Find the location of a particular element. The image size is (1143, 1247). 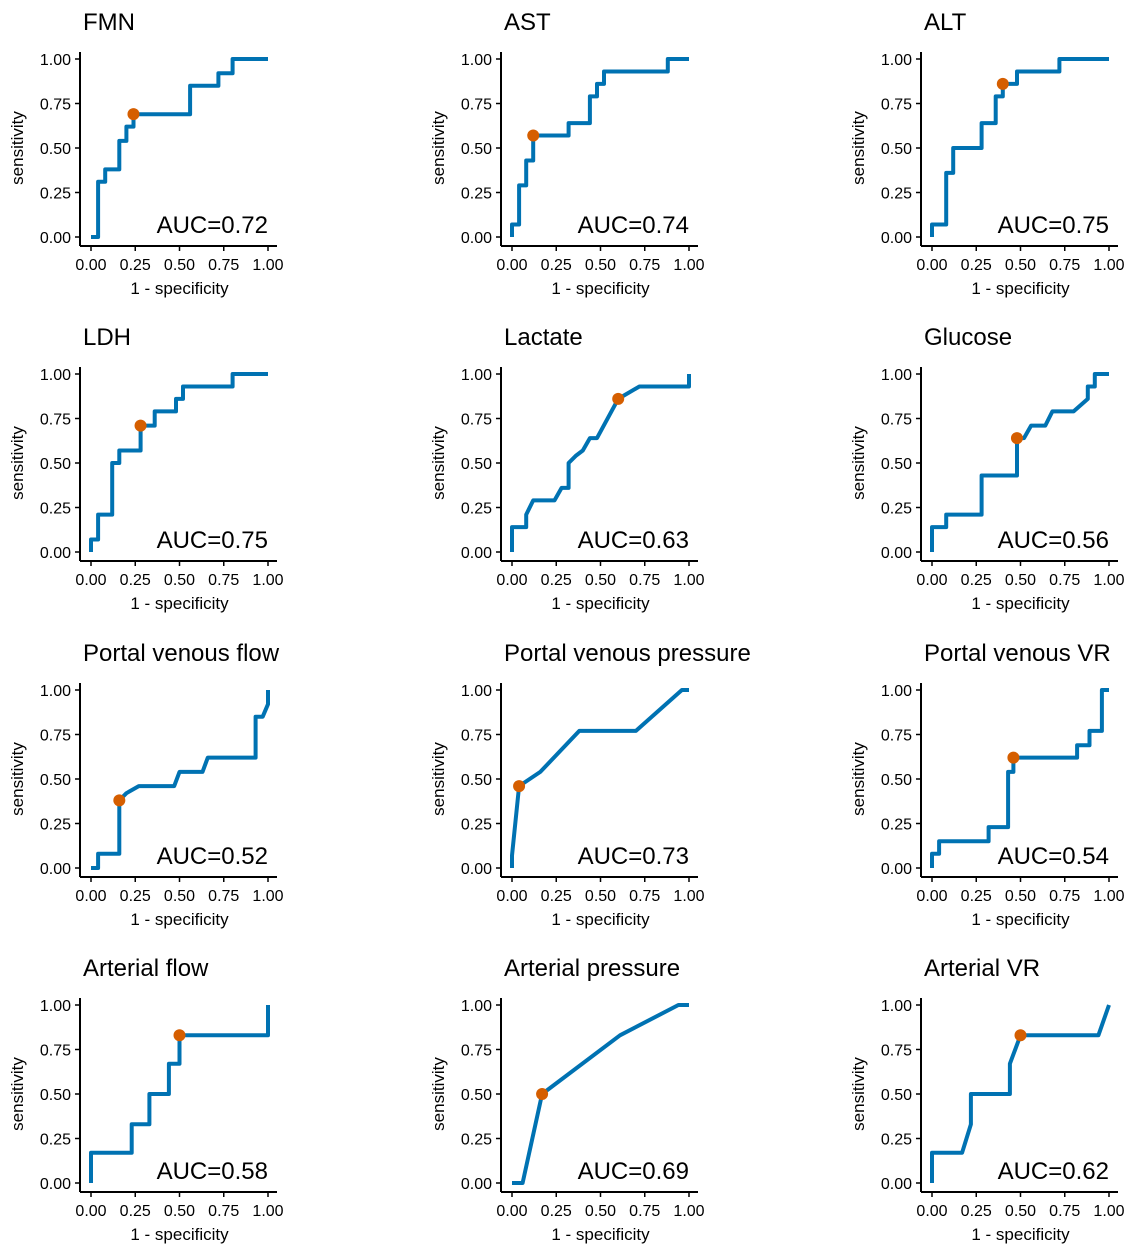

panel-title: AST is located at coordinates (527, 22).